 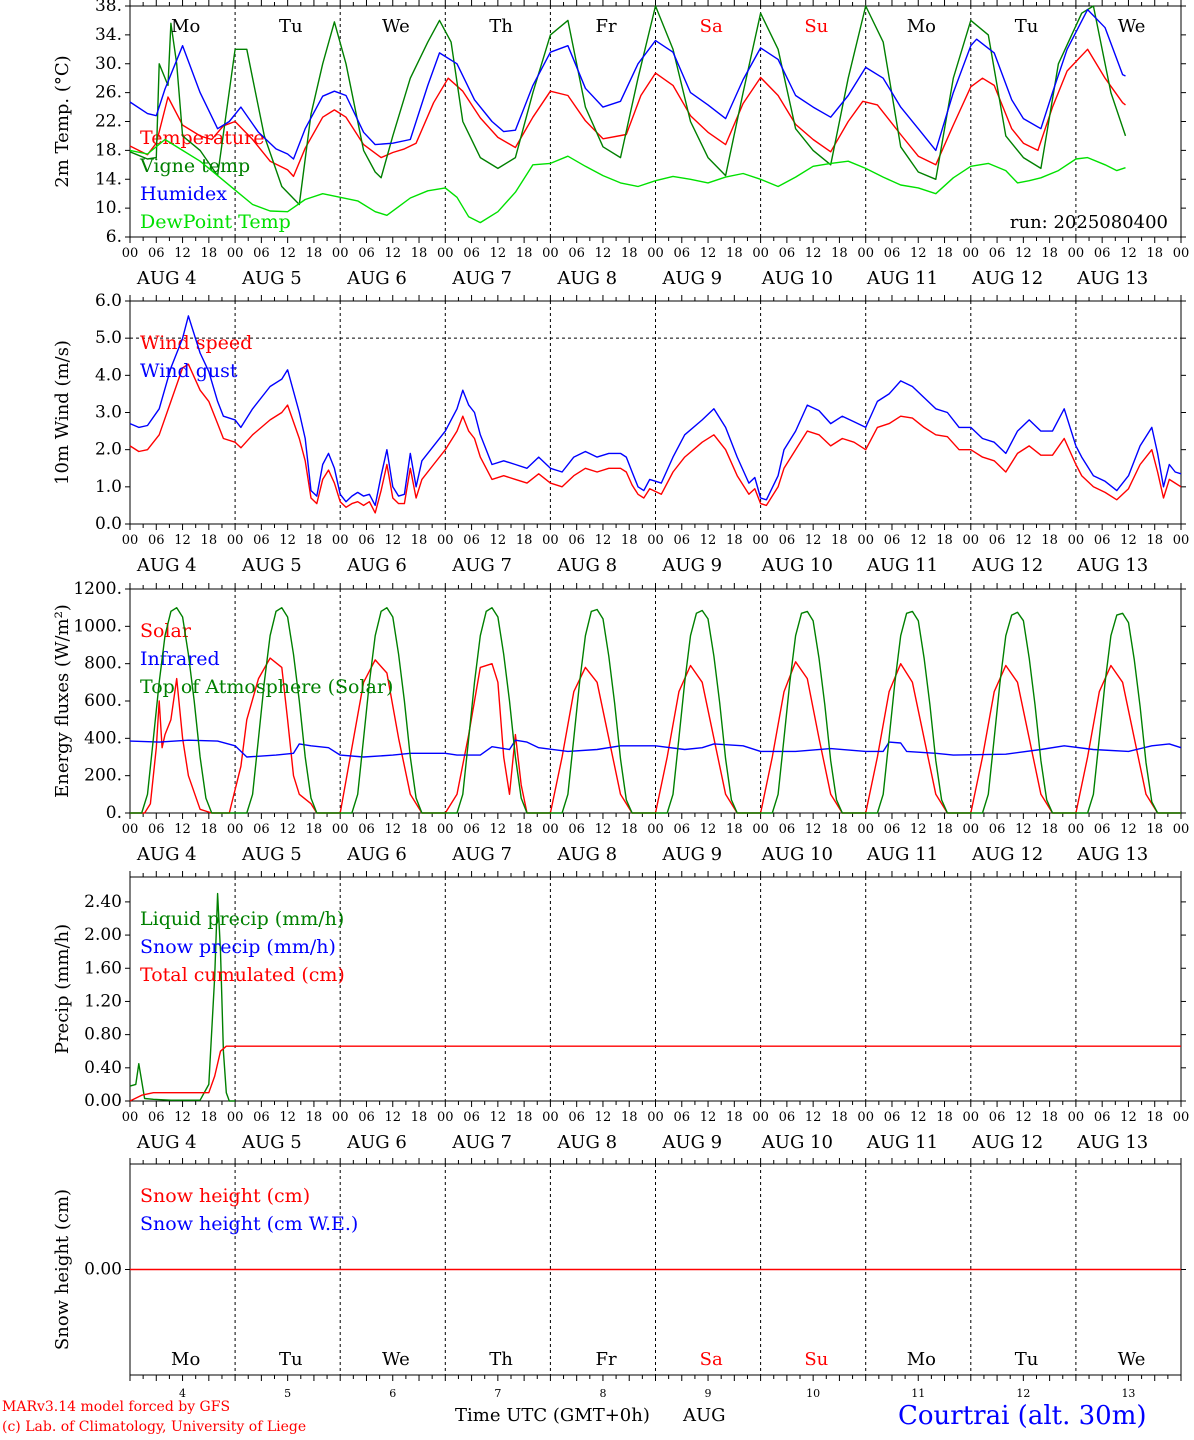 What do you see at coordinates (108, 35) in the screenshot?
I see `y-tick-label: 34.` at bounding box center [108, 35].